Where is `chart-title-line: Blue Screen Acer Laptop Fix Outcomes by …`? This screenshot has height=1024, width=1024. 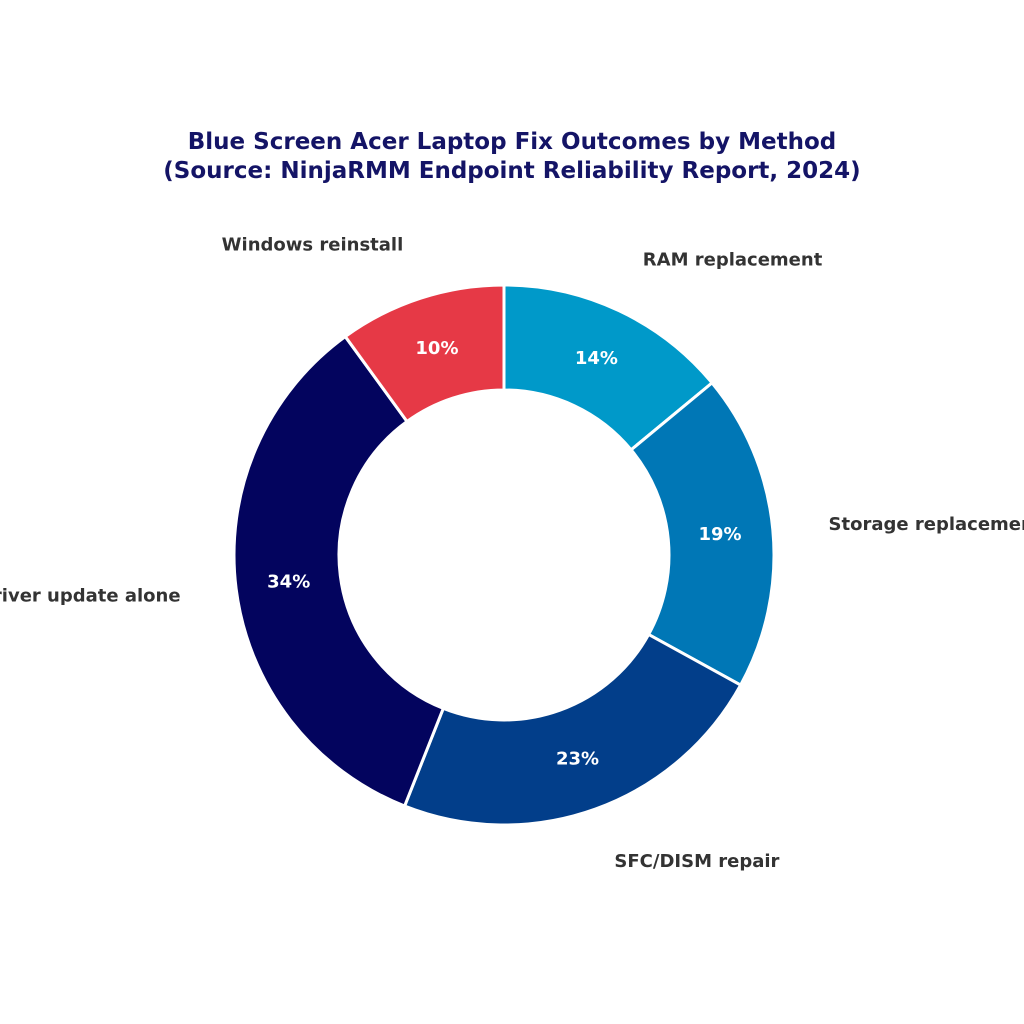 chart-title-line: Blue Screen Acer Laptop Fix Outcomes by … is located at coordinates (512, 142).